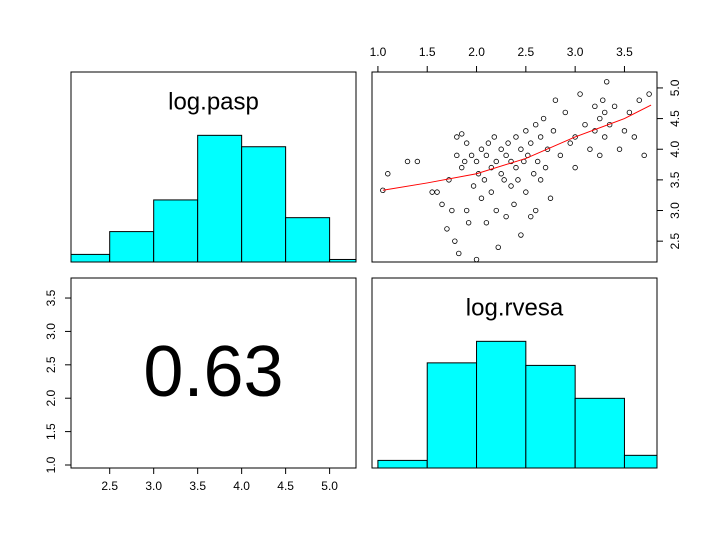 The height and width of the screenshot is (541, 728). Describe the element at coordinates (213, 101) in the screenshot. I see `panel-title: log.pasp` at that location.